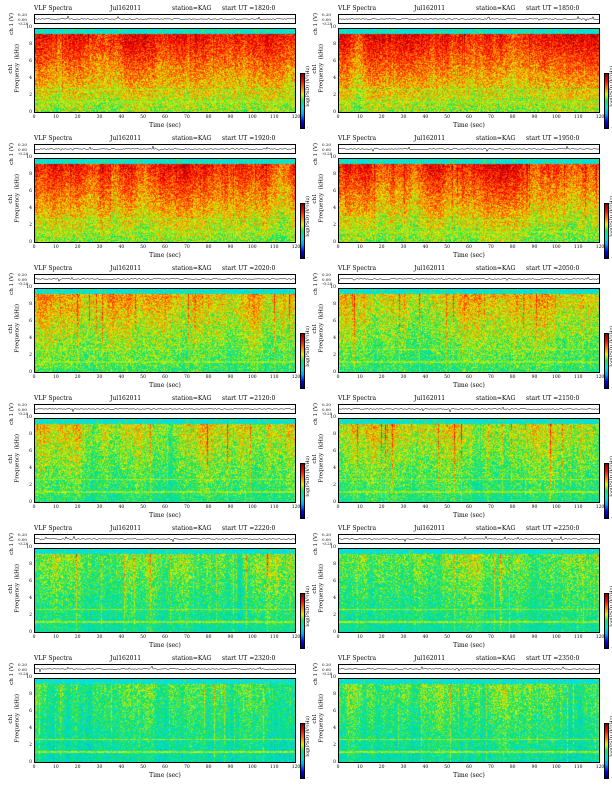 Image resolution: width=612 pixels, height=792 pixels. I want to click on time-tick-label: 100, so click(252, 117).